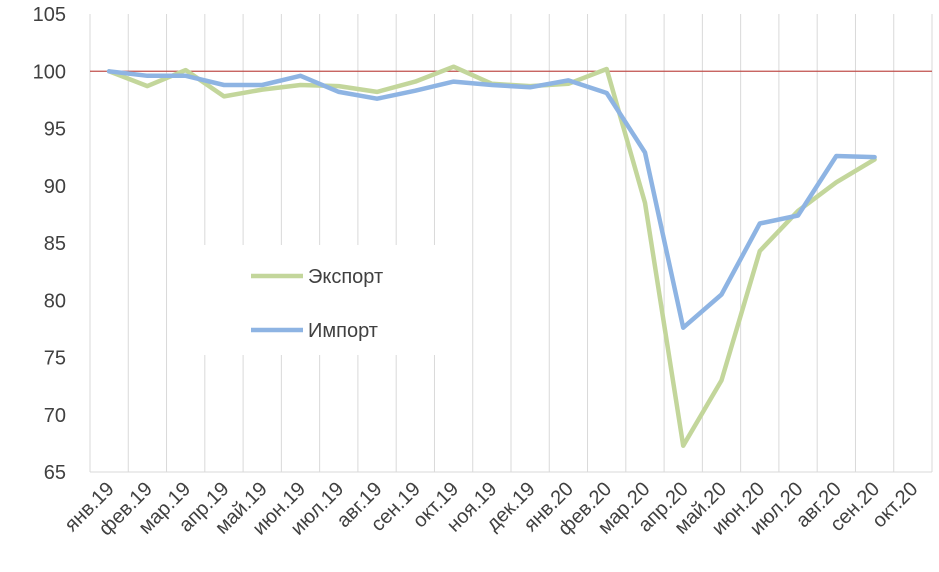  I want to click on y-tick-label: 80, so click(55, 301).